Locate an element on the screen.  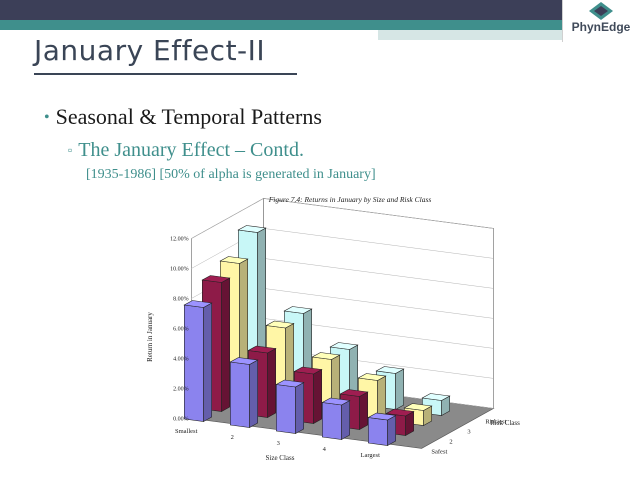
y-tick-label: 10.00% is located at coordinates (179, 269).